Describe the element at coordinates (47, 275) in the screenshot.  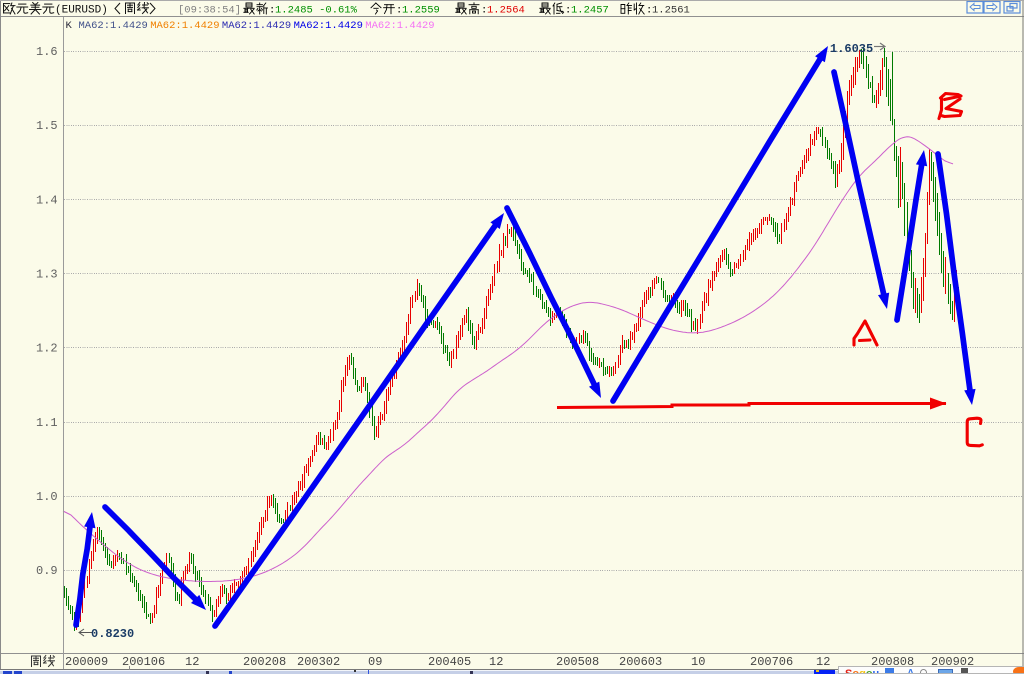
I see `svg-text: 1.3` at that location.